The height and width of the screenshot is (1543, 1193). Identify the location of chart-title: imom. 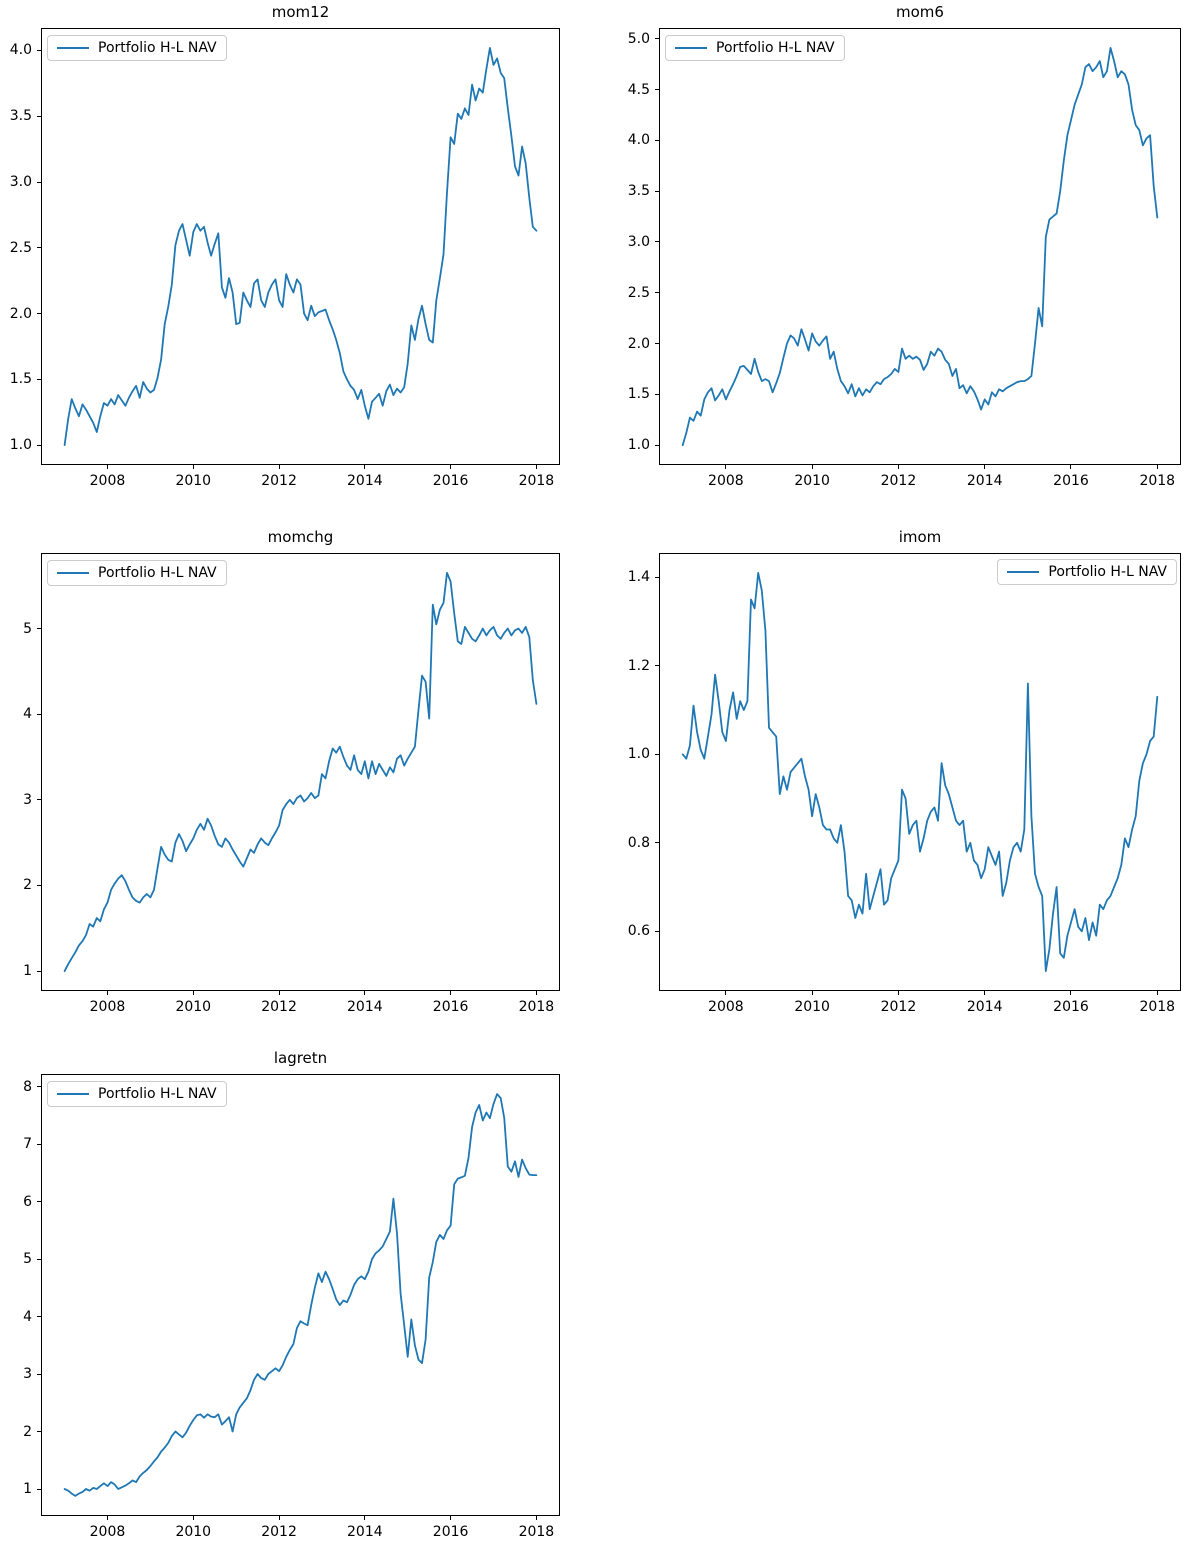
(920, 537).